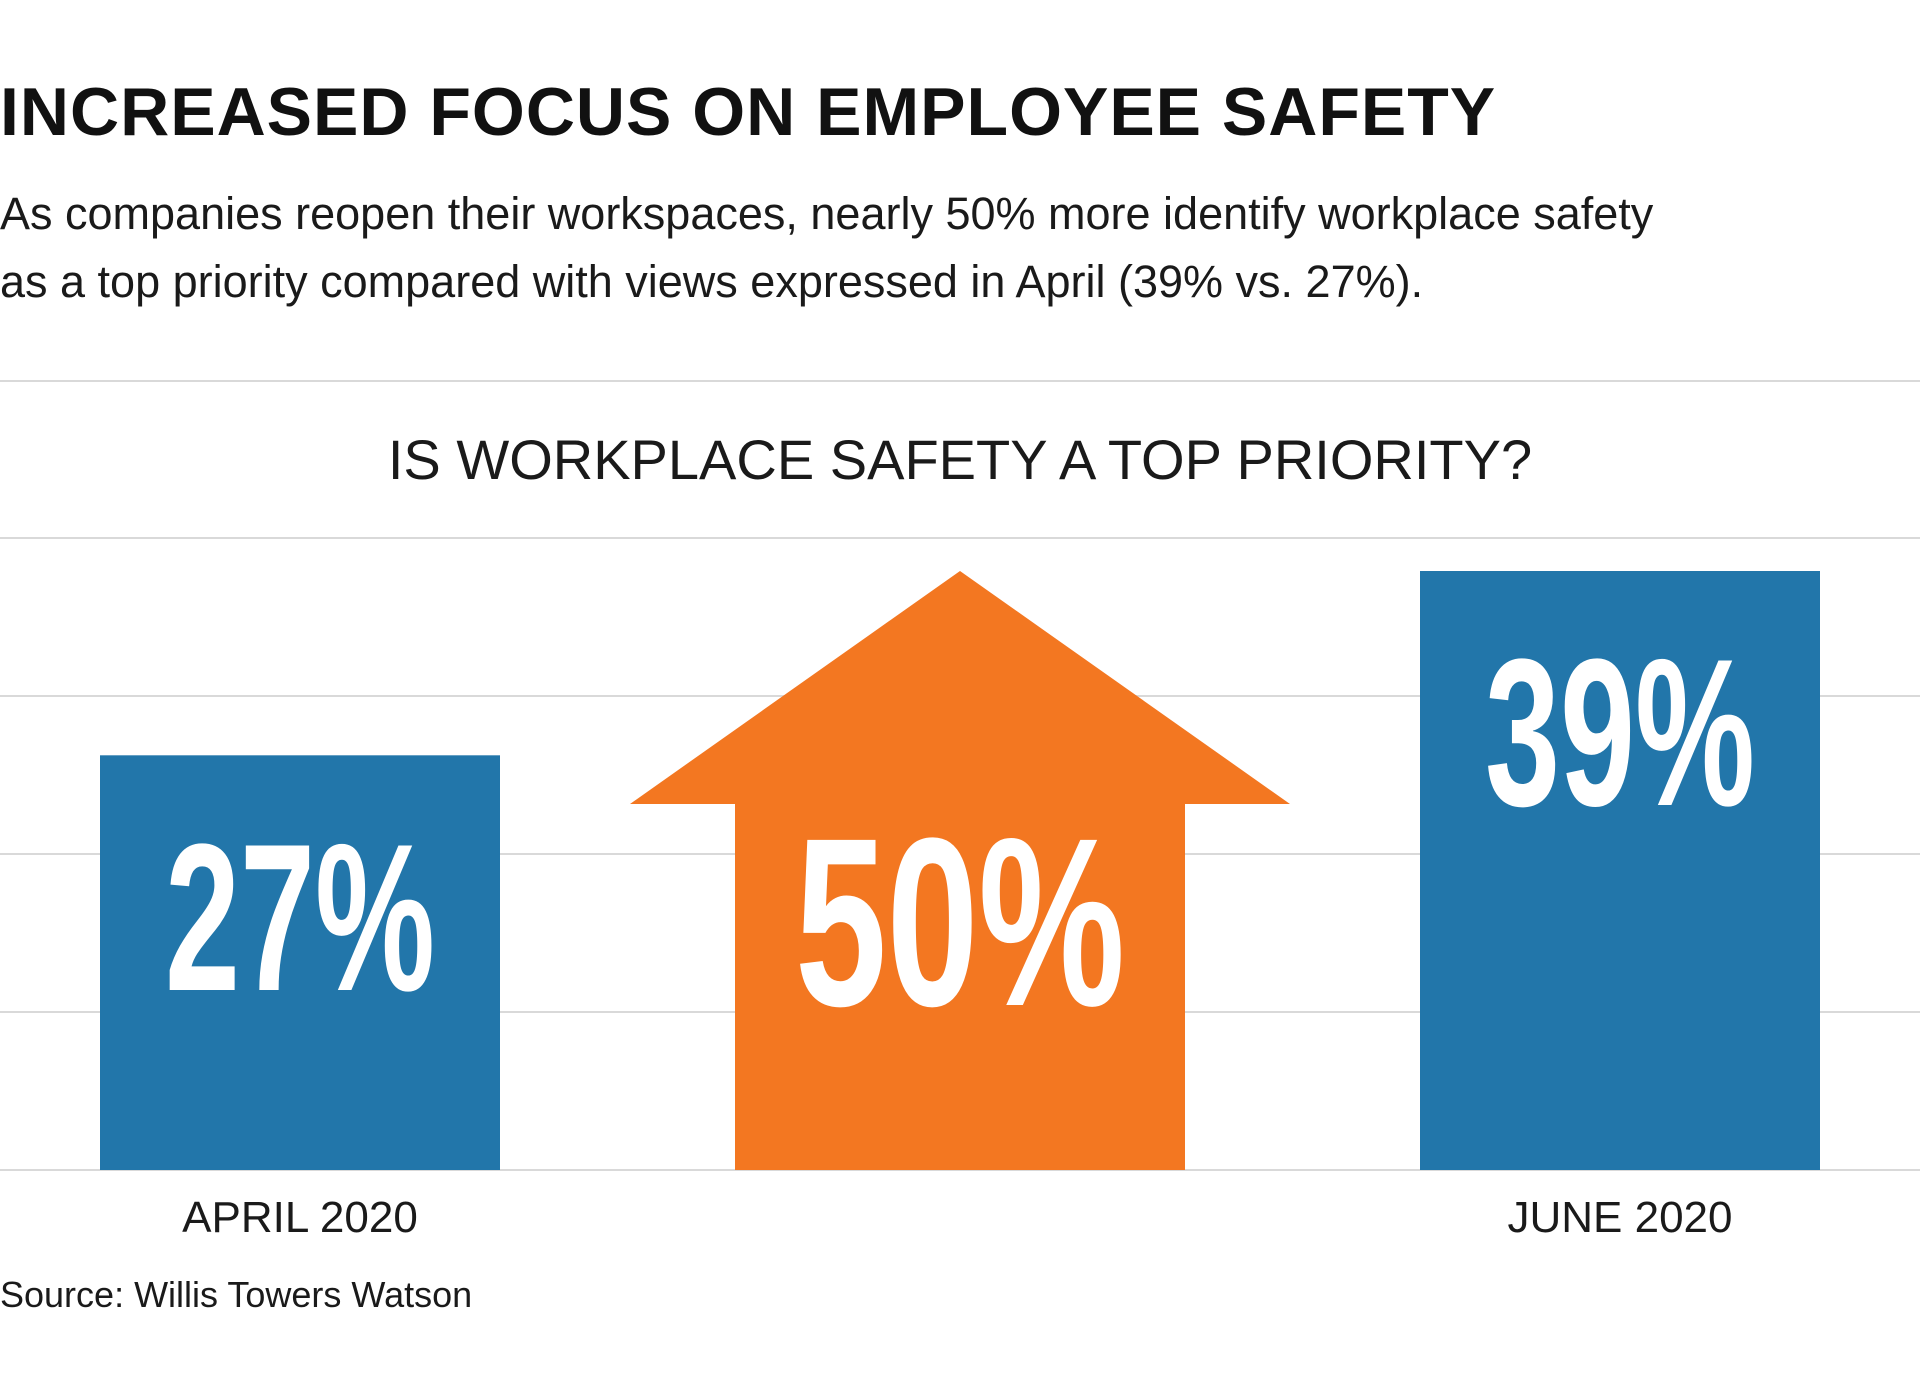 This screenshot has width=1920, height=1400. I want to click on category-labels: APRIL 2020 JUNE 2020, so click(957, 1217).